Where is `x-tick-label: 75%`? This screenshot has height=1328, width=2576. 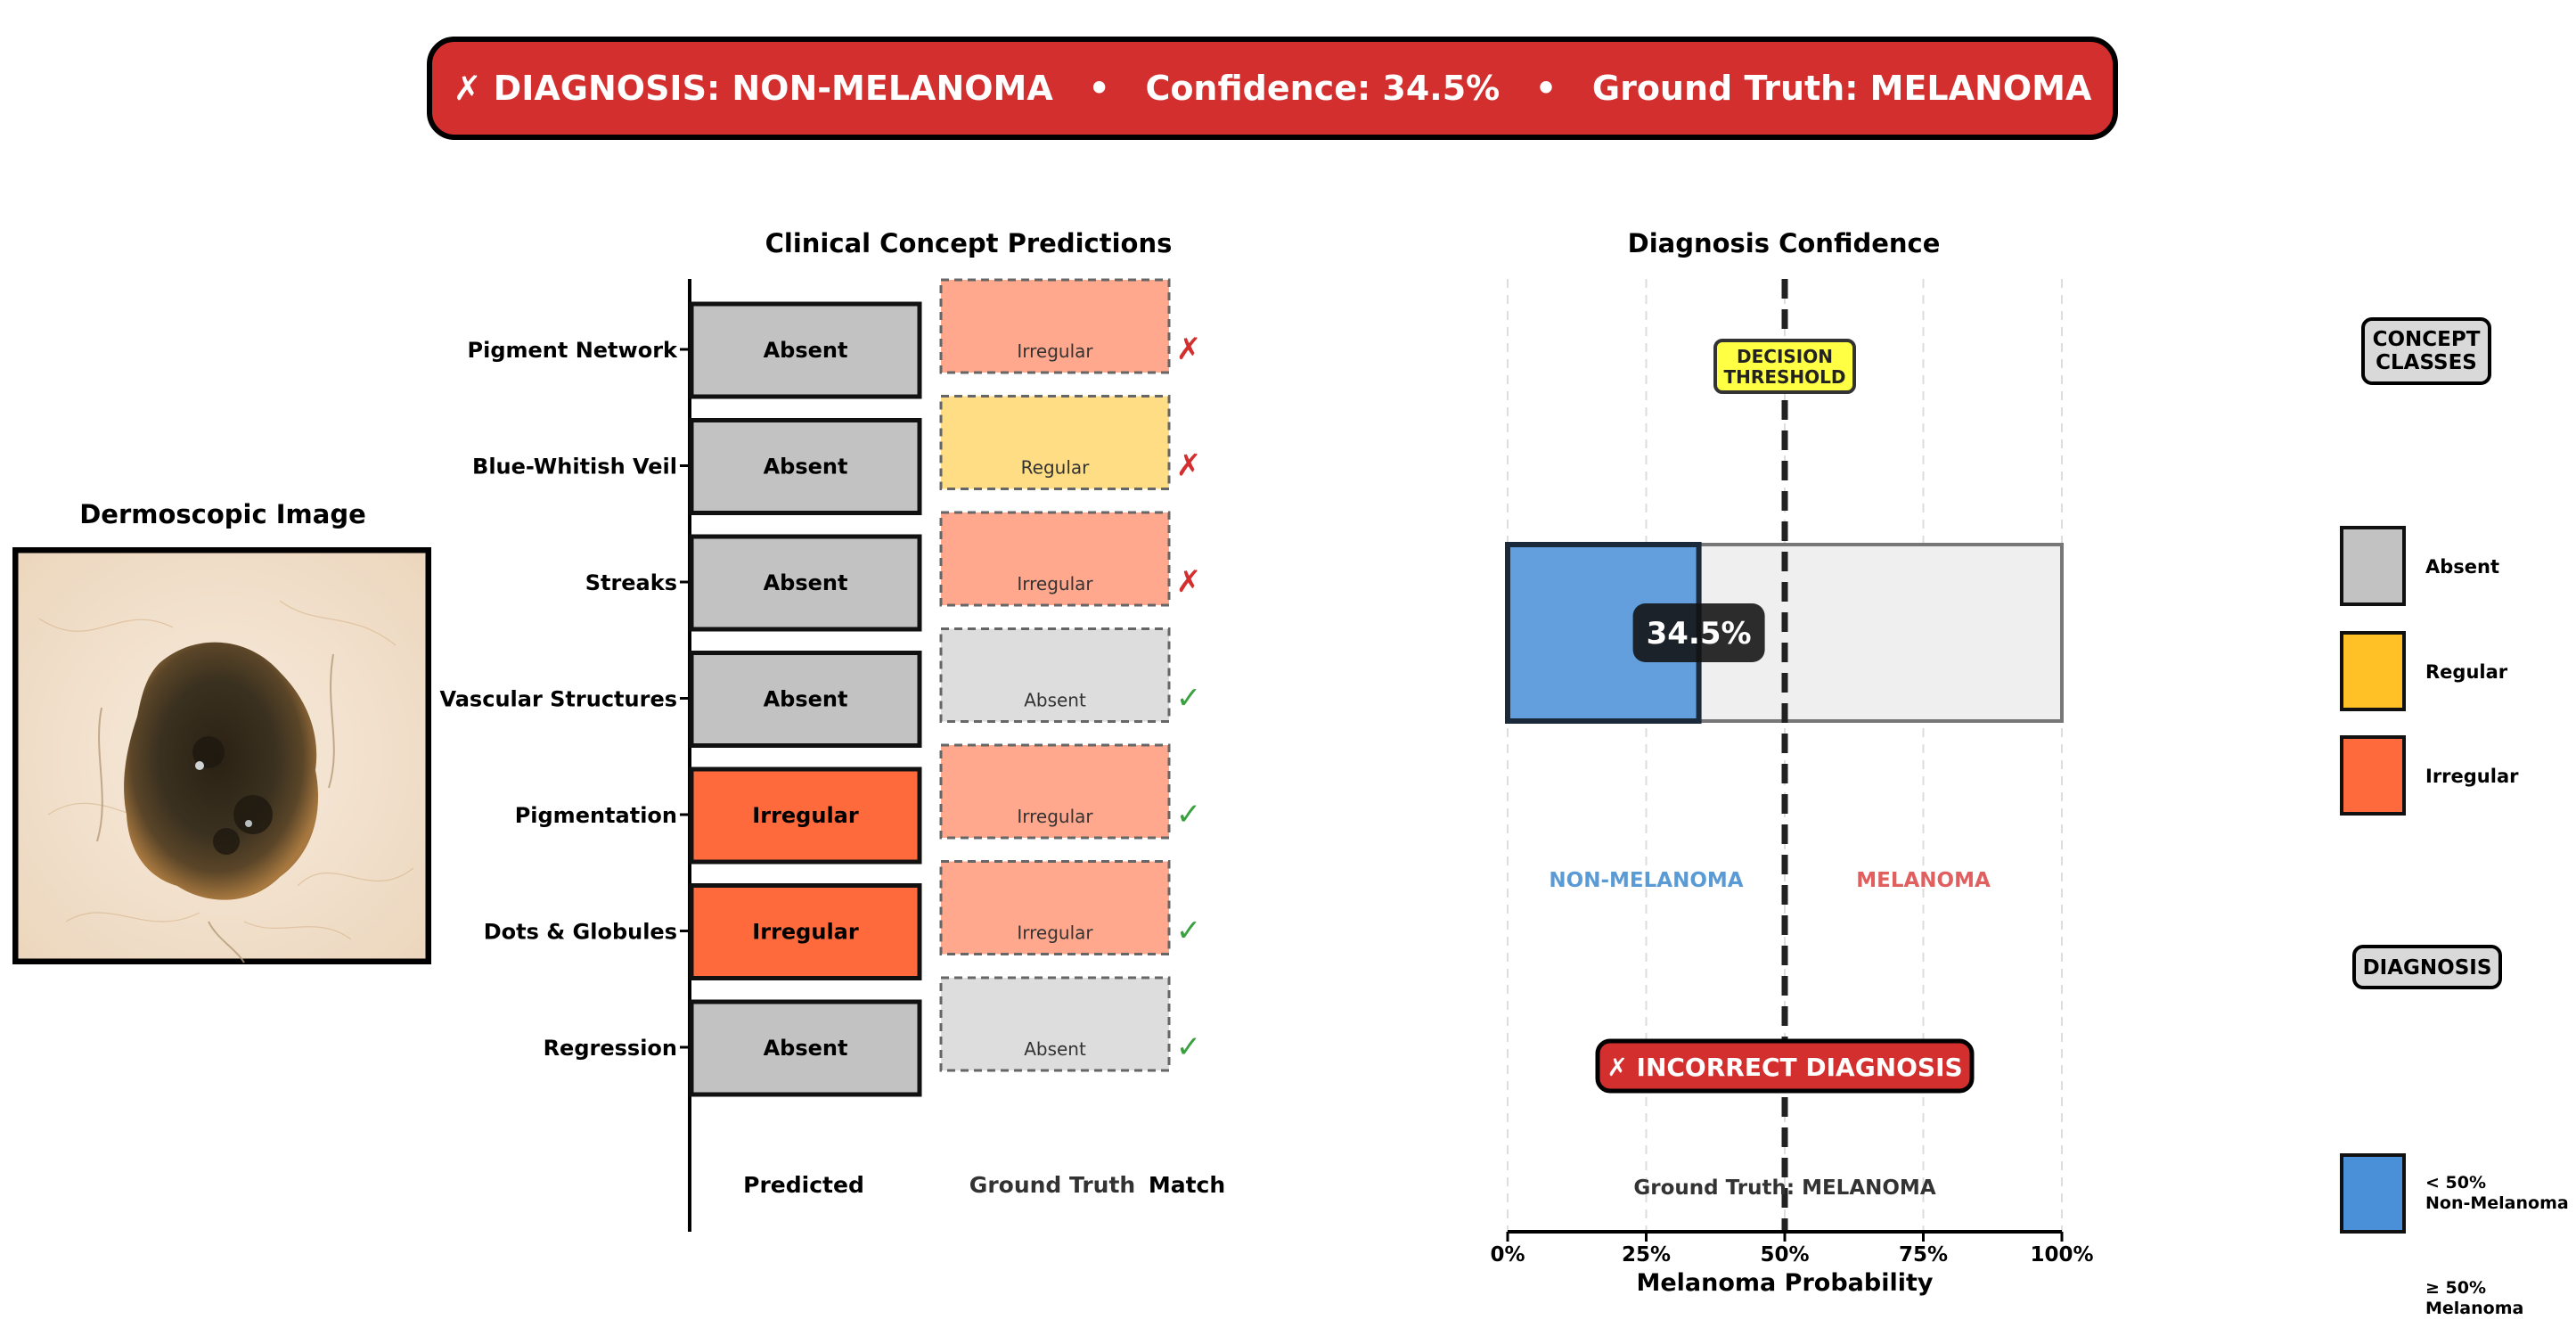 x-tick-label: 75% is located at coordinates (1923, 1255).